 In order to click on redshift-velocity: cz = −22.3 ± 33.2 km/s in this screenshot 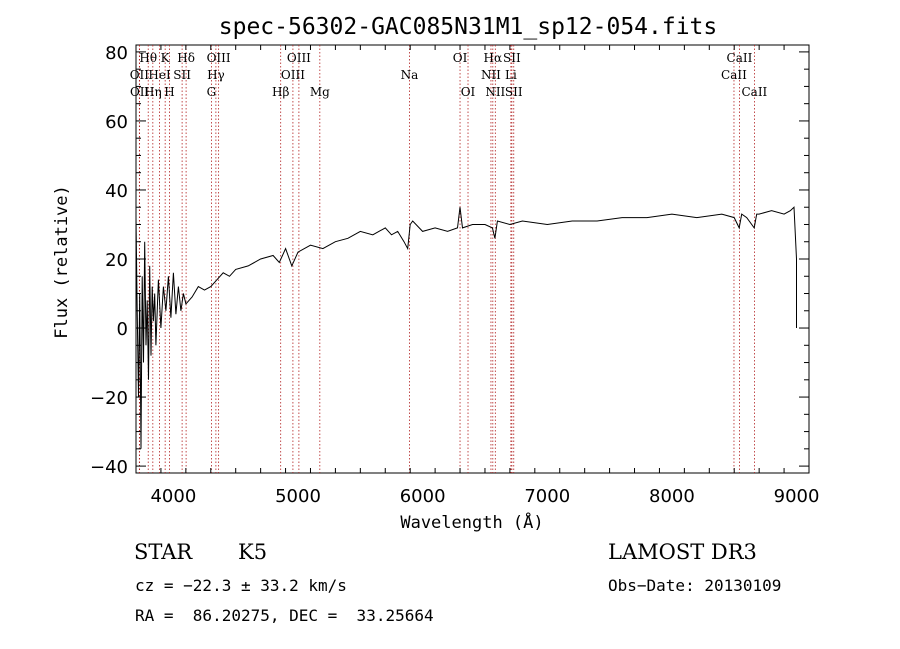, I will do `click(241, 585)`.